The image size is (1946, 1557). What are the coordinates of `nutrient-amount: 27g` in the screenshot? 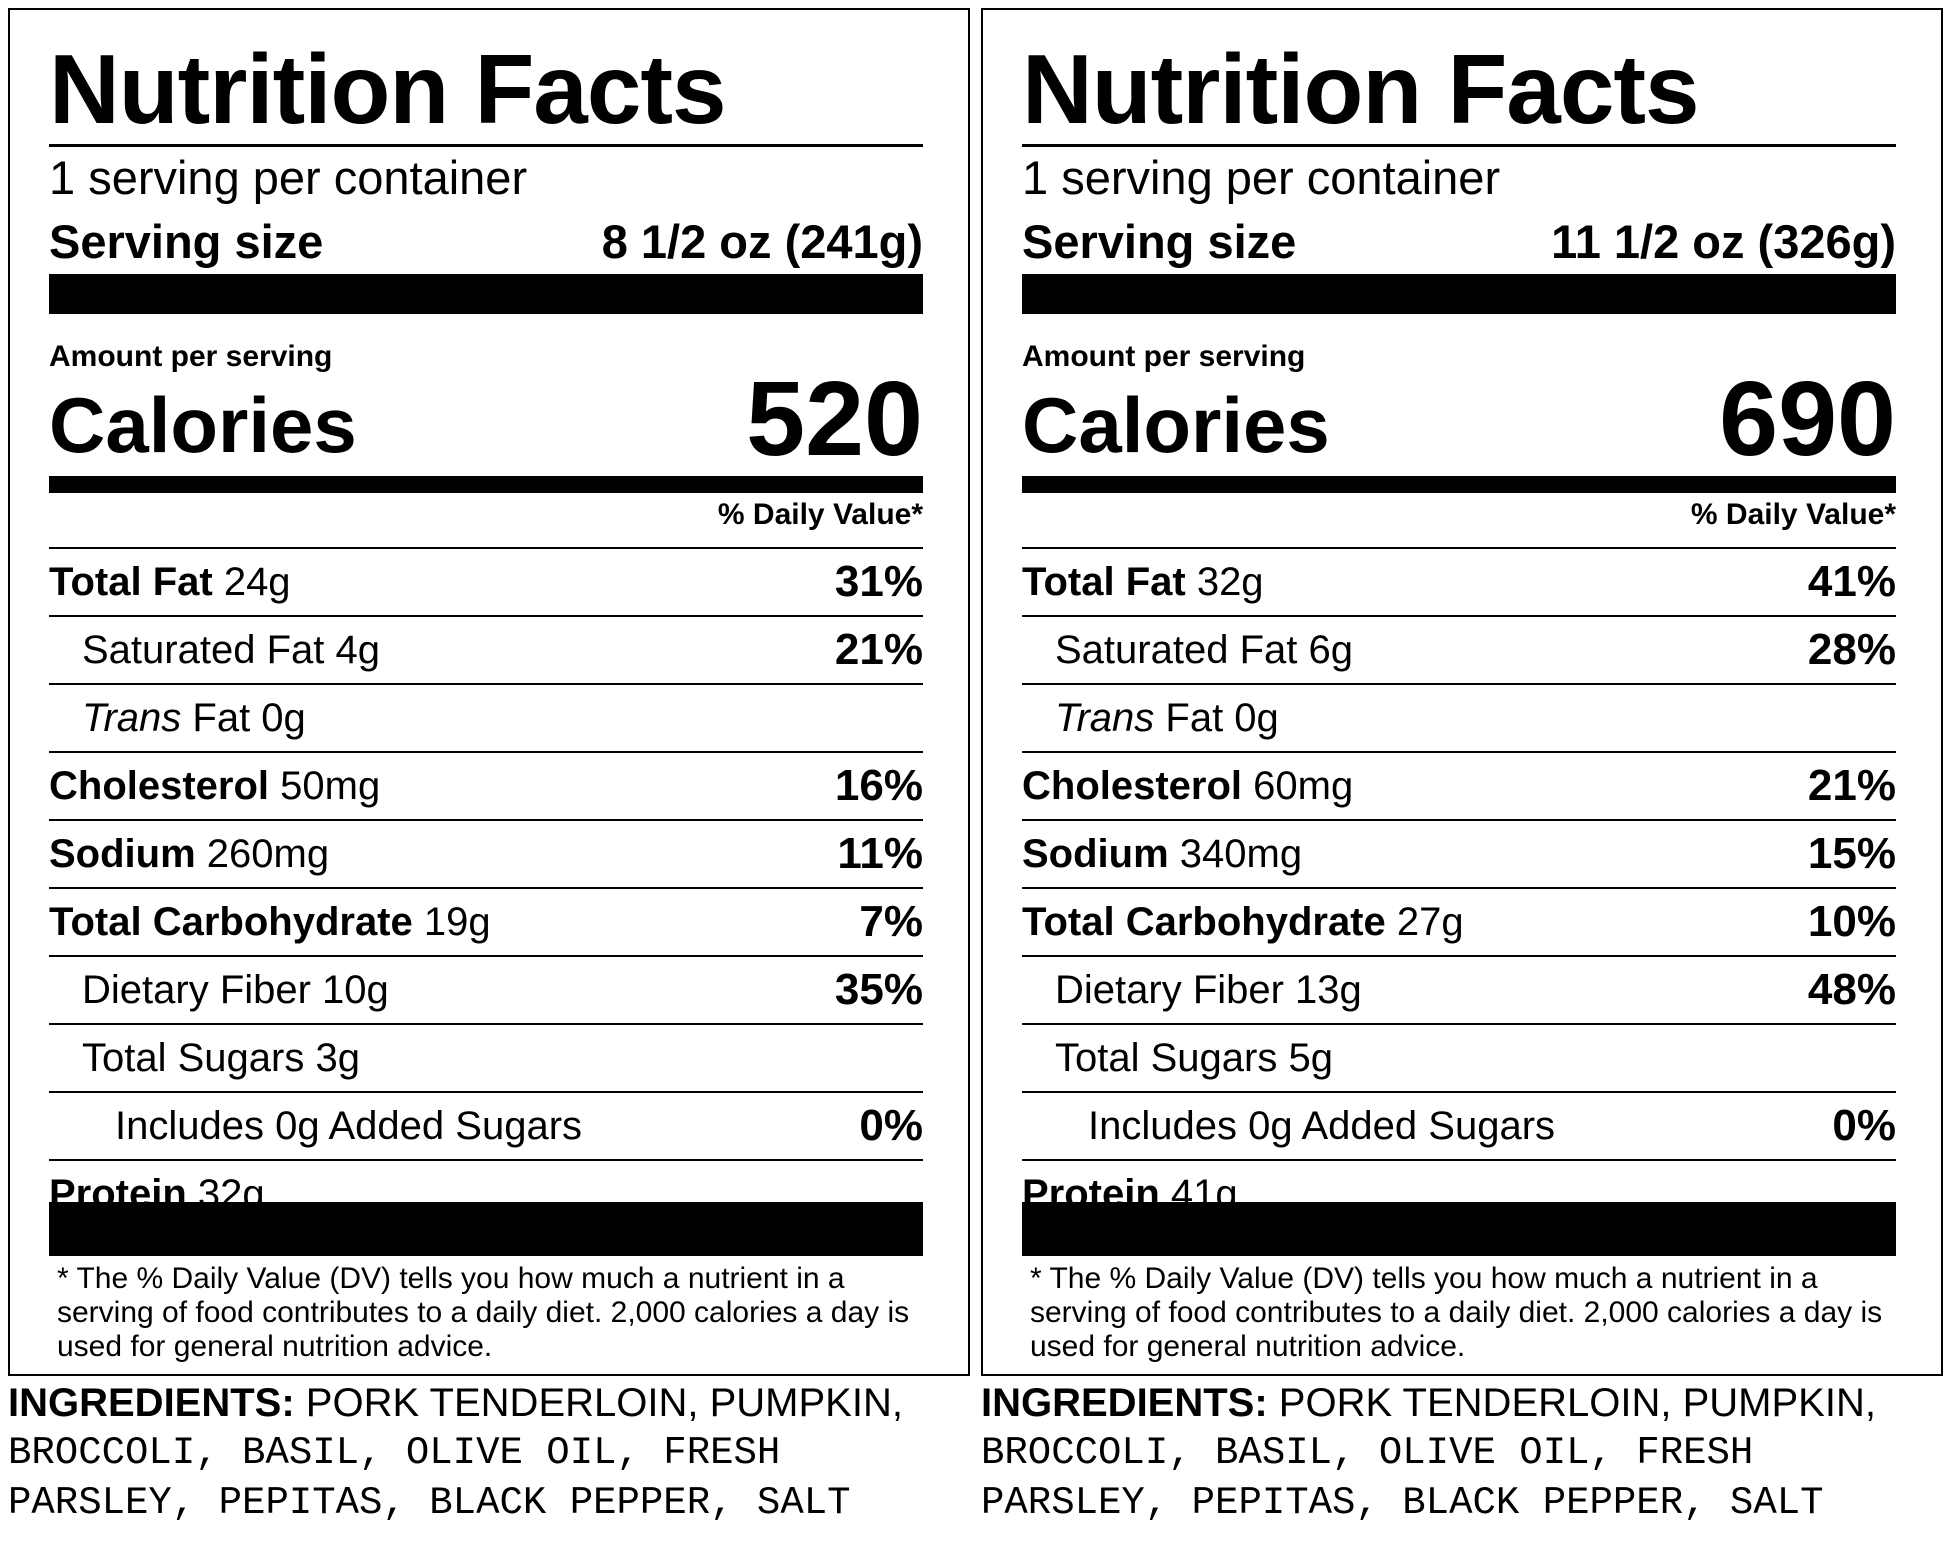 It's located at (1424, 921).